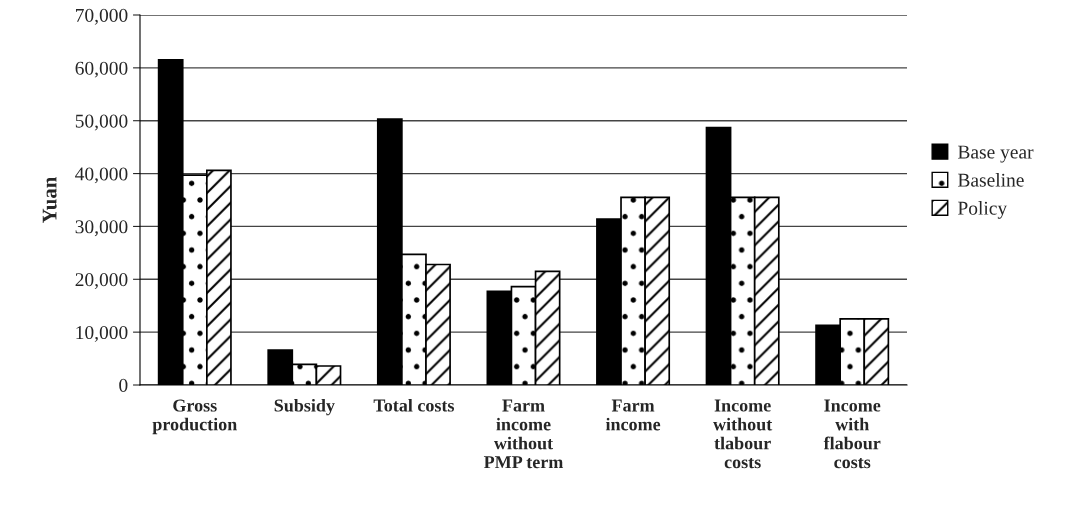 The height and width of the screenshot is (519, 1067). Describe the element at coordinates (743, 434) in the screenshot. I see `x-tick-label: Income without tlabour costs` at that location.